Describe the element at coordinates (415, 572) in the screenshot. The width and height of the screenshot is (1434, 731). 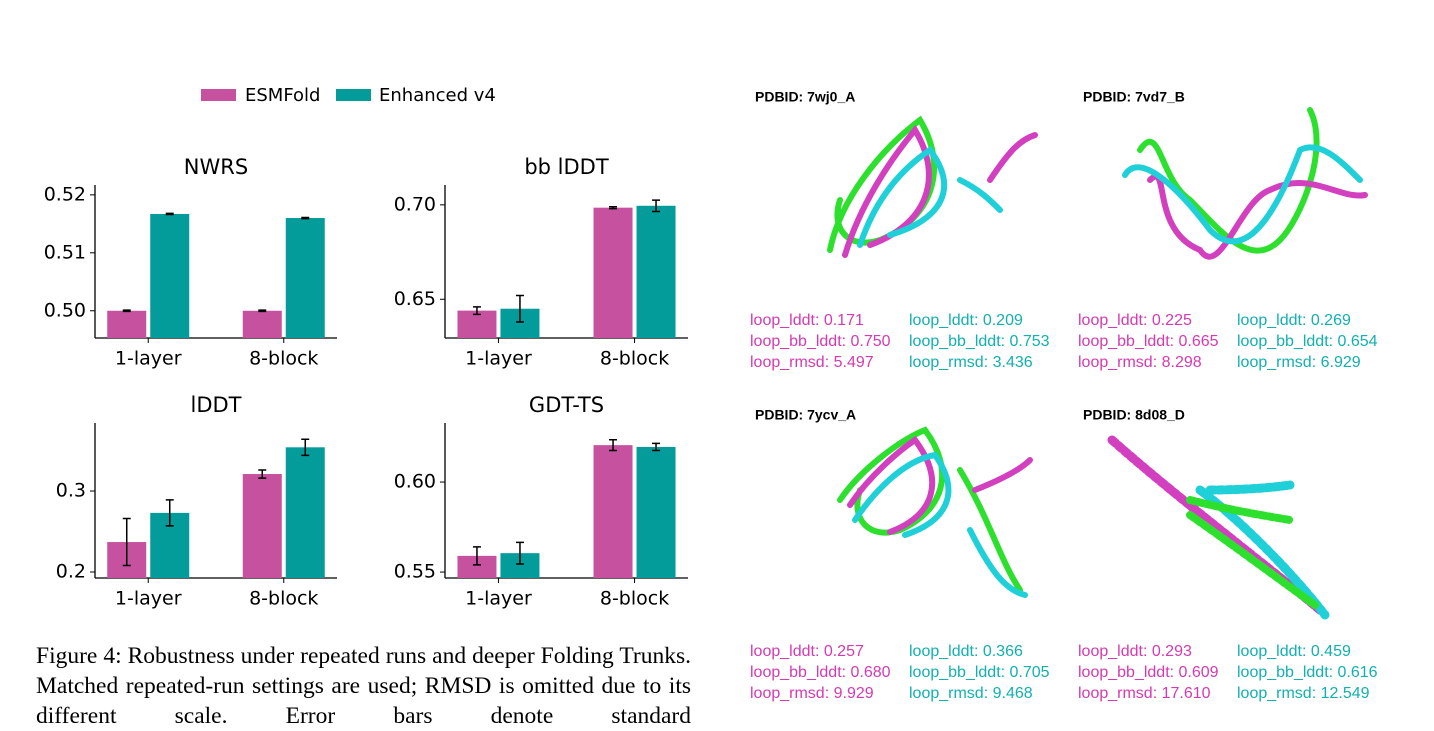
I see `y-tick-label: 0.55` at that location.